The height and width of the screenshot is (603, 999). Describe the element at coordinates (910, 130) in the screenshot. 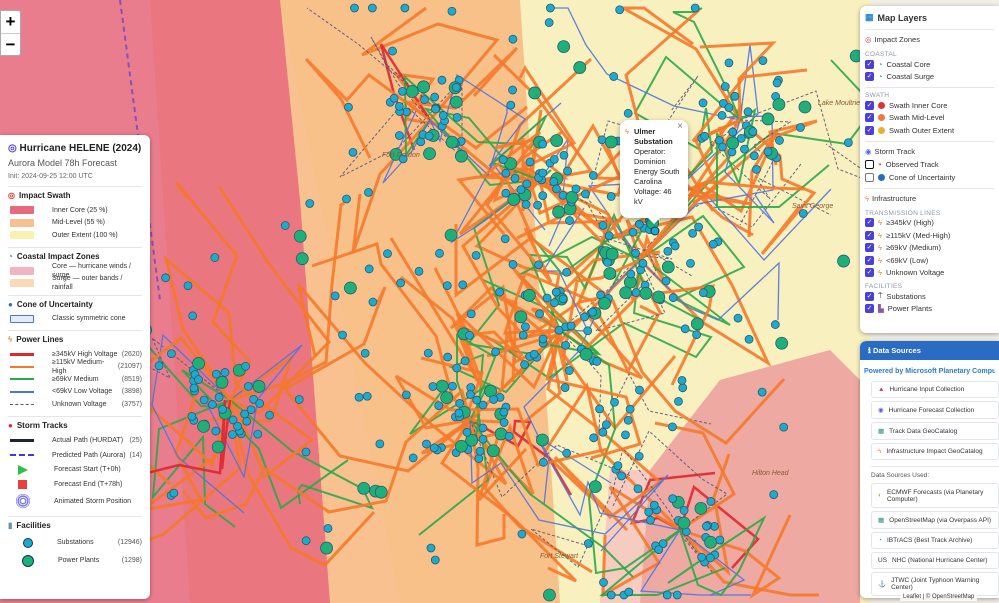

I see `layer-toggle-swath: ✓ Swath Outer Extent` at that location.